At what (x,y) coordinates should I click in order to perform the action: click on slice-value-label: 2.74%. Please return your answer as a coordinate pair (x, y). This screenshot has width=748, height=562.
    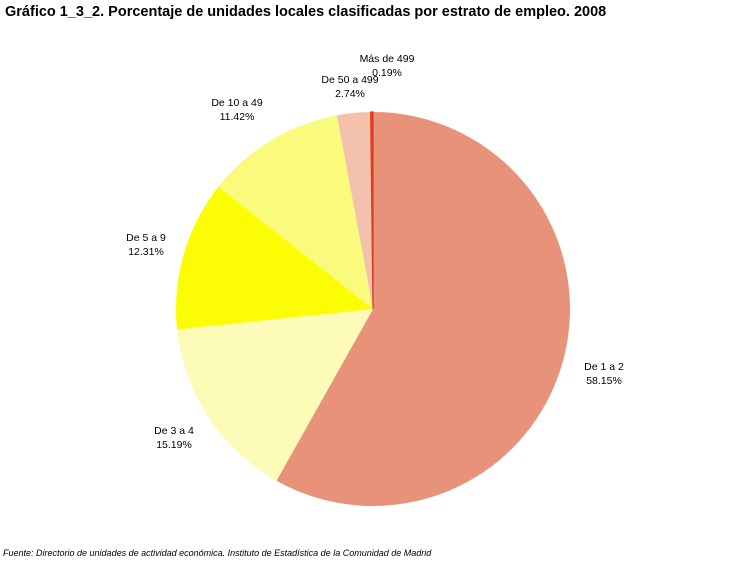
    Looking at the image, I should click on (350, 94).